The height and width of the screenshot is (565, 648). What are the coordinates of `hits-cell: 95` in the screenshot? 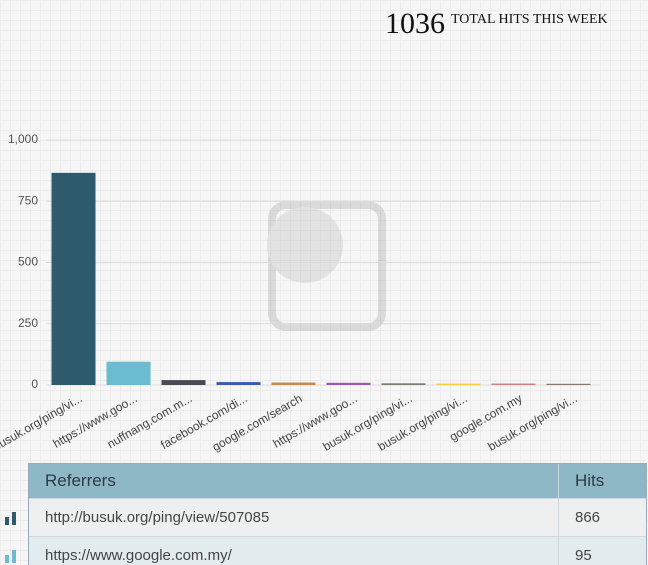 It's located at (583, 555).